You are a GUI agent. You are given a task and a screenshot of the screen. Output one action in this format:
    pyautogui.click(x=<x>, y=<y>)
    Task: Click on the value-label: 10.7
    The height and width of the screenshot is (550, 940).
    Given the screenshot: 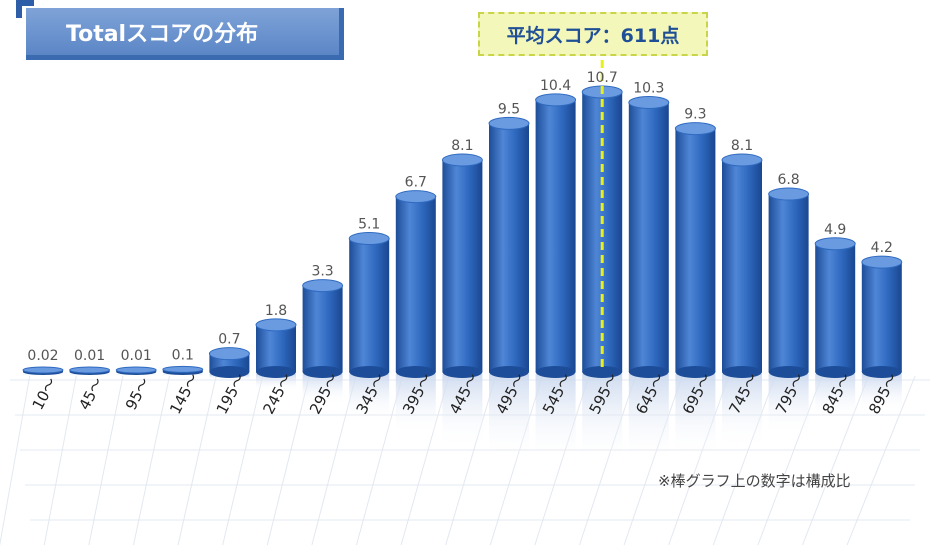 What is the action you would take?
    pyautogui.click(x=602, y=78)
    